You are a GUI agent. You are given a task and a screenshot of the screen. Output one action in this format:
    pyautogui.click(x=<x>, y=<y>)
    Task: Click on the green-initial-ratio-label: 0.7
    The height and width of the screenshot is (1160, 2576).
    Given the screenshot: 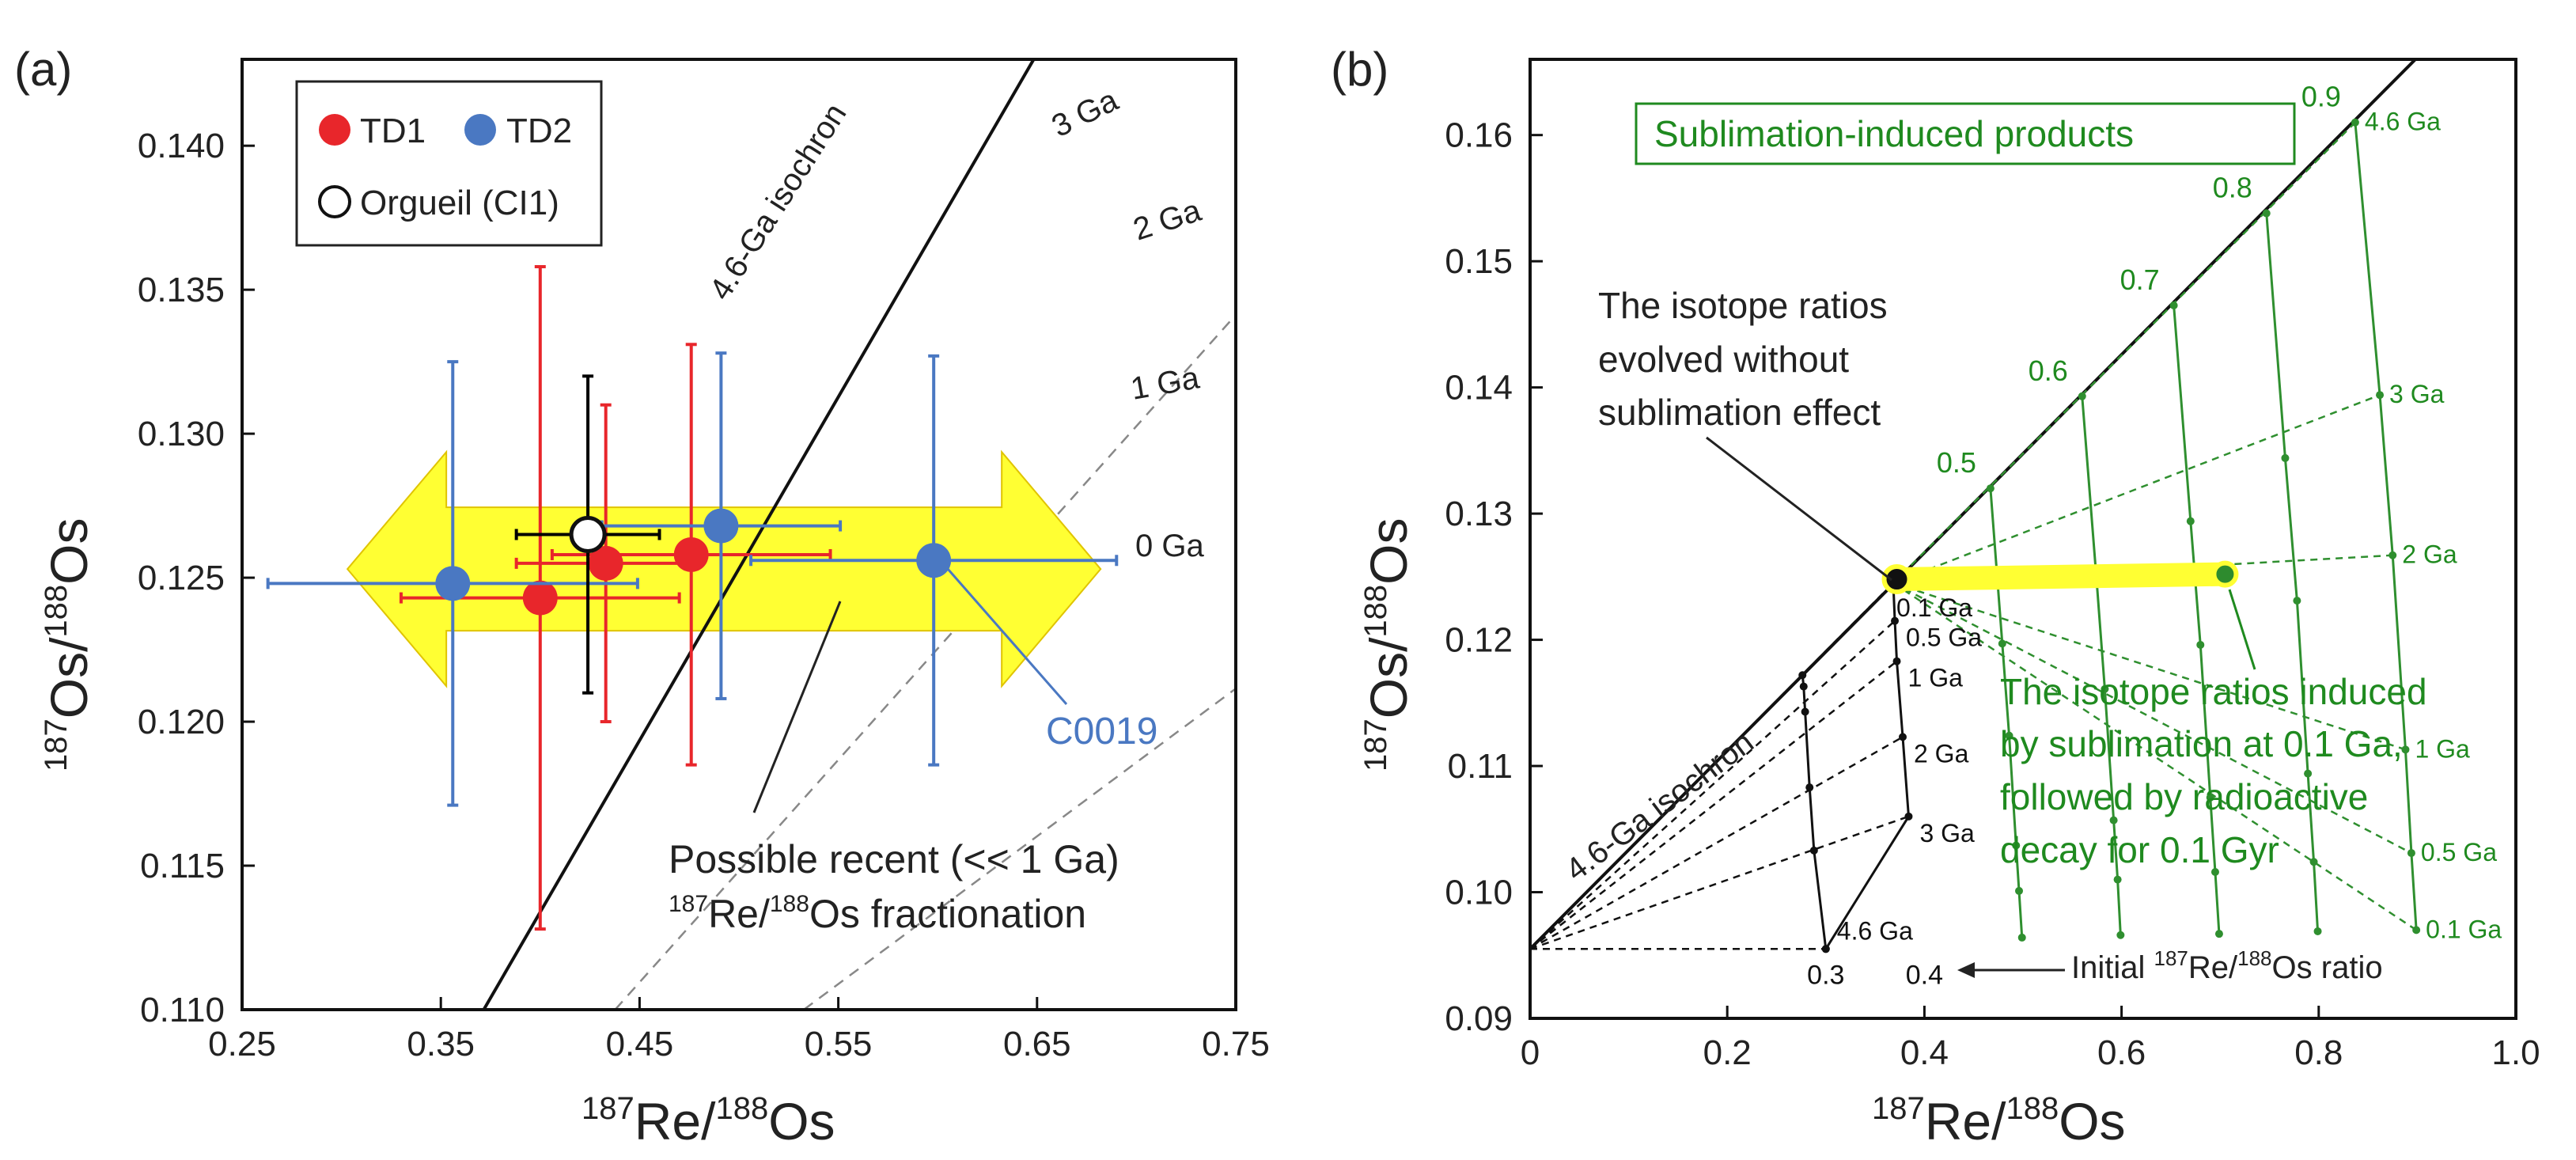 What is the action you would take?
    pyautogui.click(x=2140, y=280)
    